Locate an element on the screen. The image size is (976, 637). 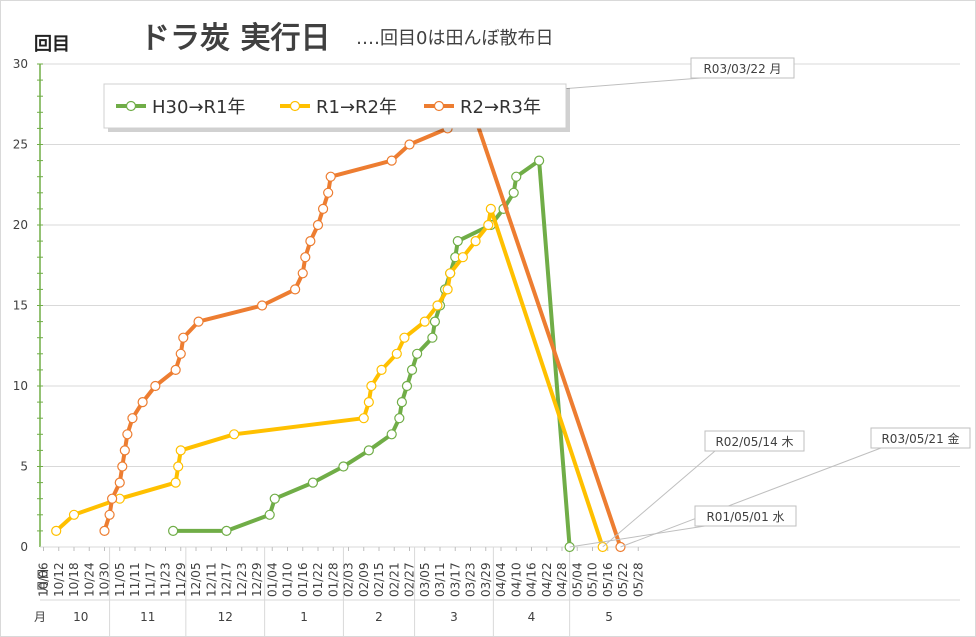
x-tick-label: 11/05 is located at coordinates (120, 579).